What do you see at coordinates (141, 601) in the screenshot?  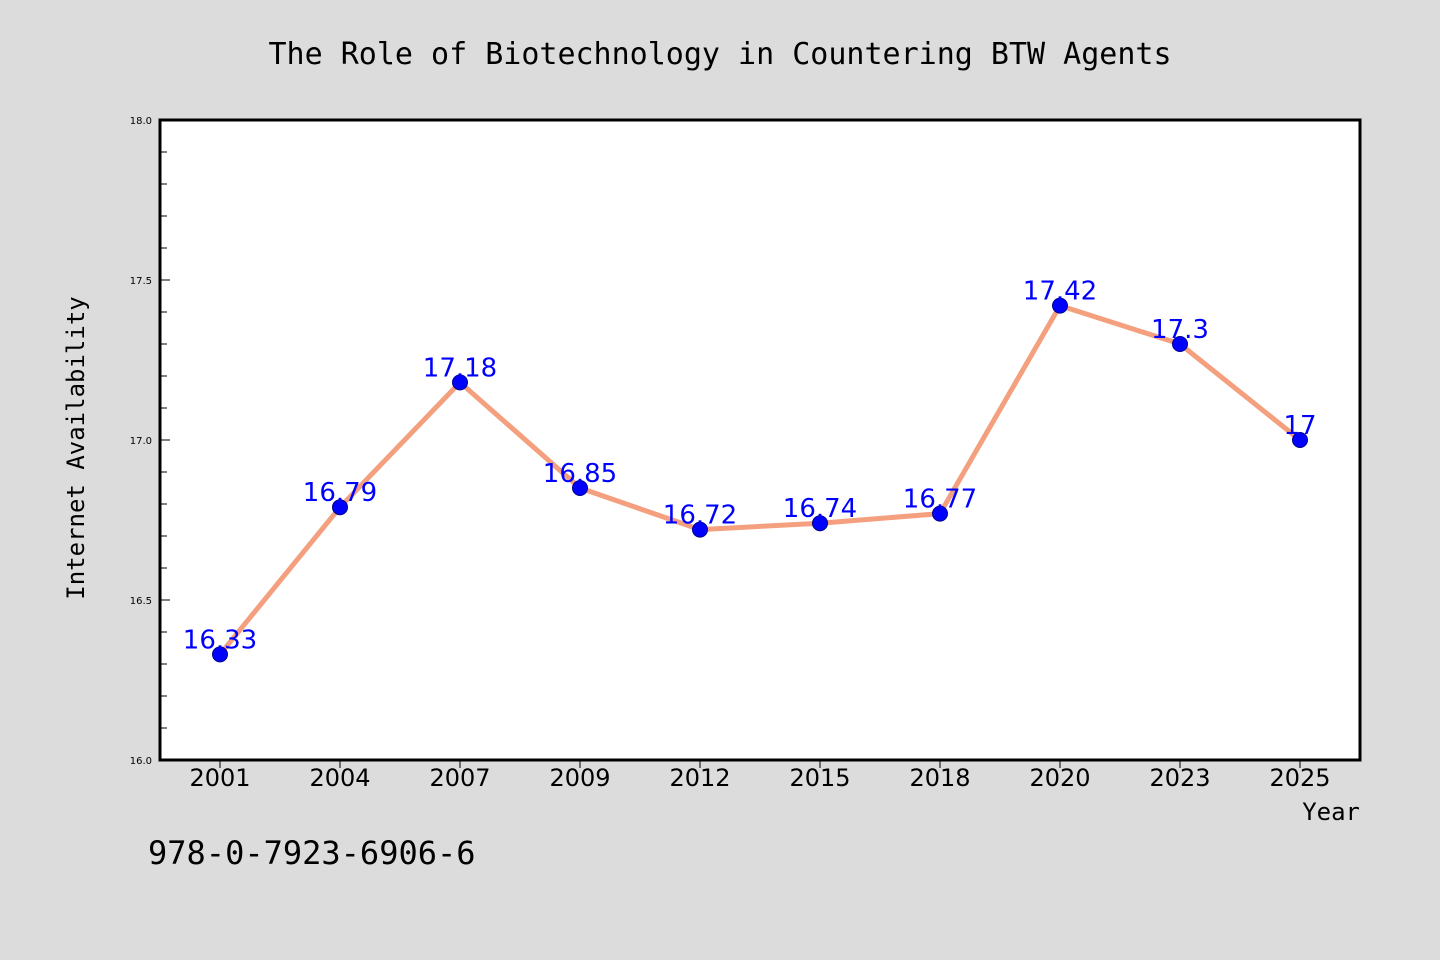 I see `y-tick-label: 16.5` at bounding box center [141, 601].